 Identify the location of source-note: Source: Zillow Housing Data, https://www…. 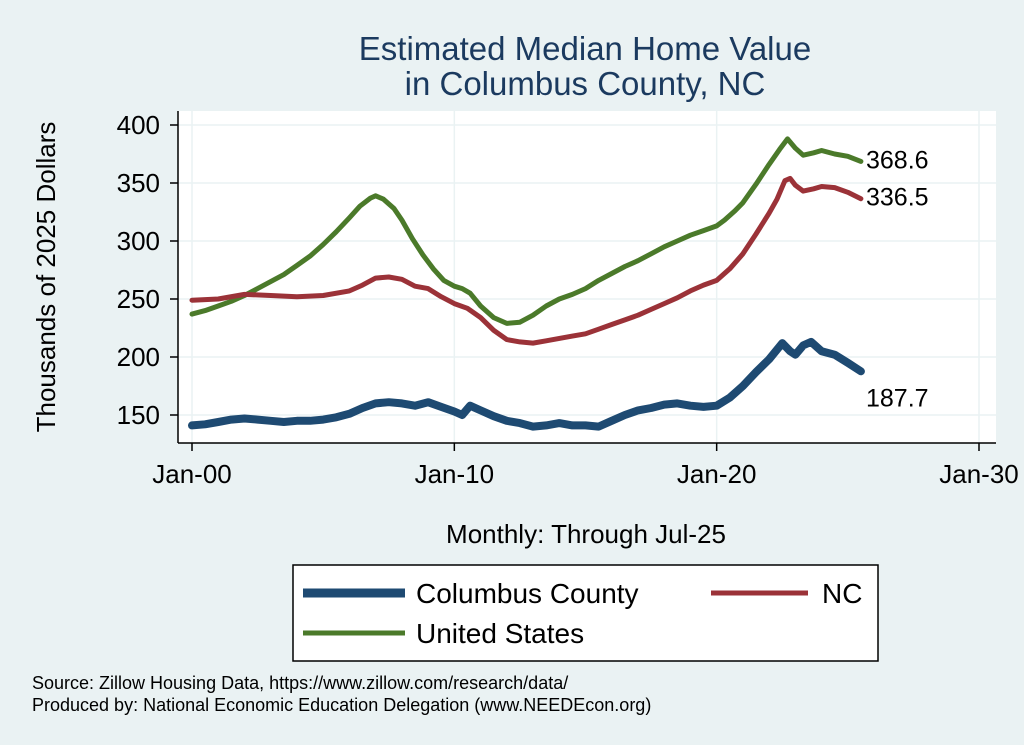
(300, 683).